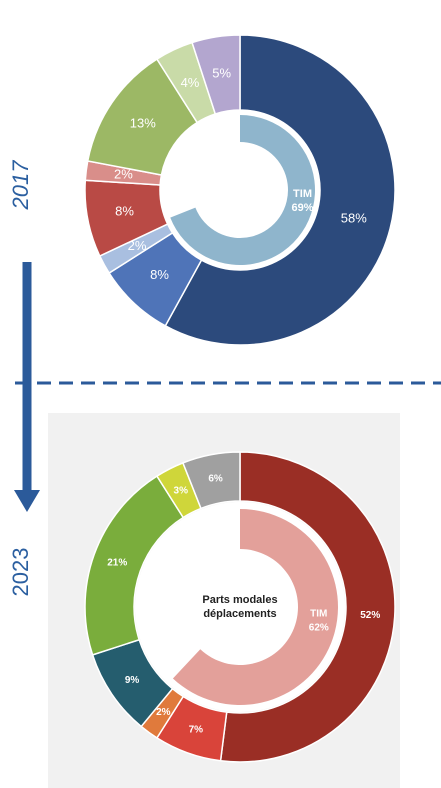 The width and height of the screenshot is (441, 788). I want to click on center-label: Parts modales, so click(239, 600).